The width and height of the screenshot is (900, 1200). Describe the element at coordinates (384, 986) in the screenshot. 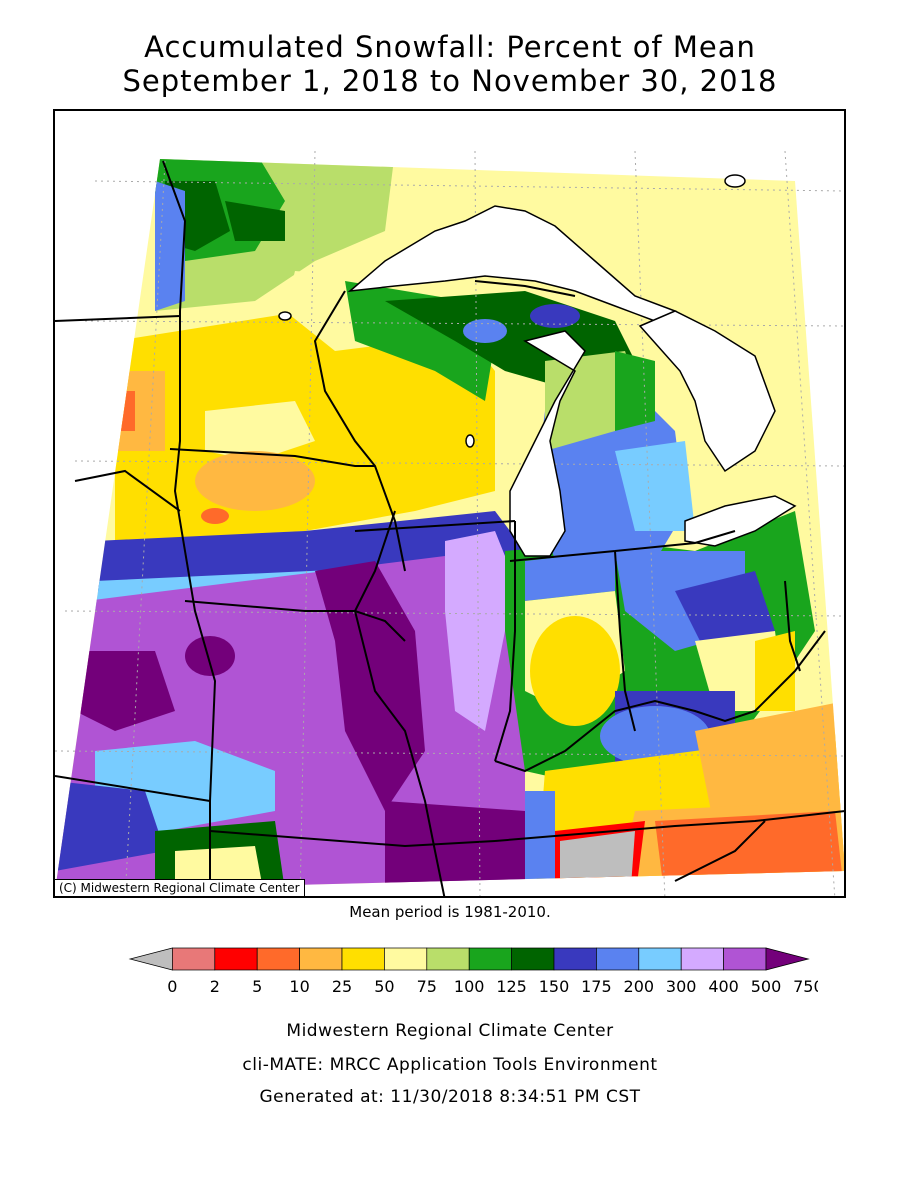

I see `legend-tick-label: 50` at that location.